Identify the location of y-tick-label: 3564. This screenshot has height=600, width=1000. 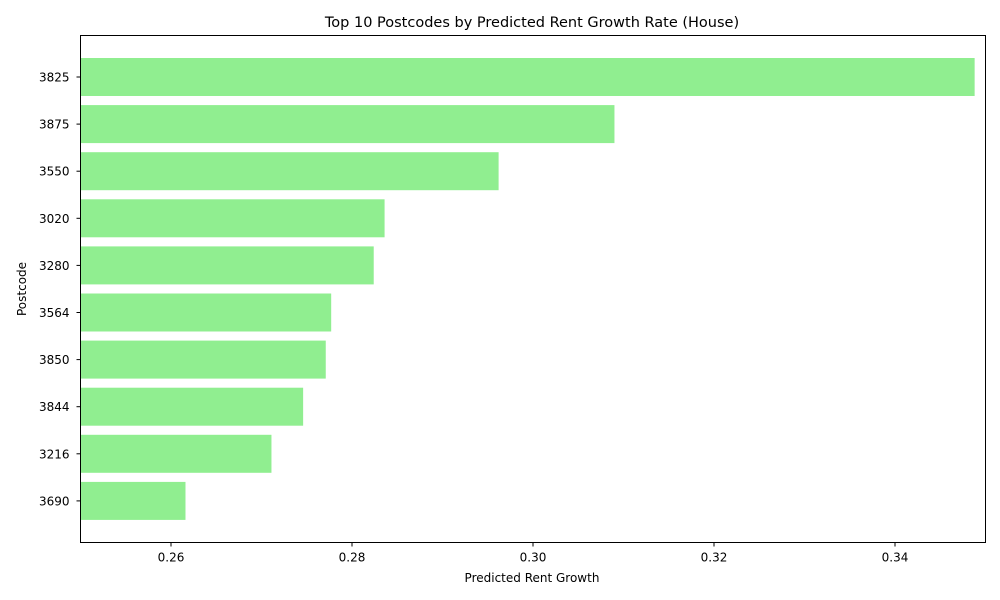
(54, 313).